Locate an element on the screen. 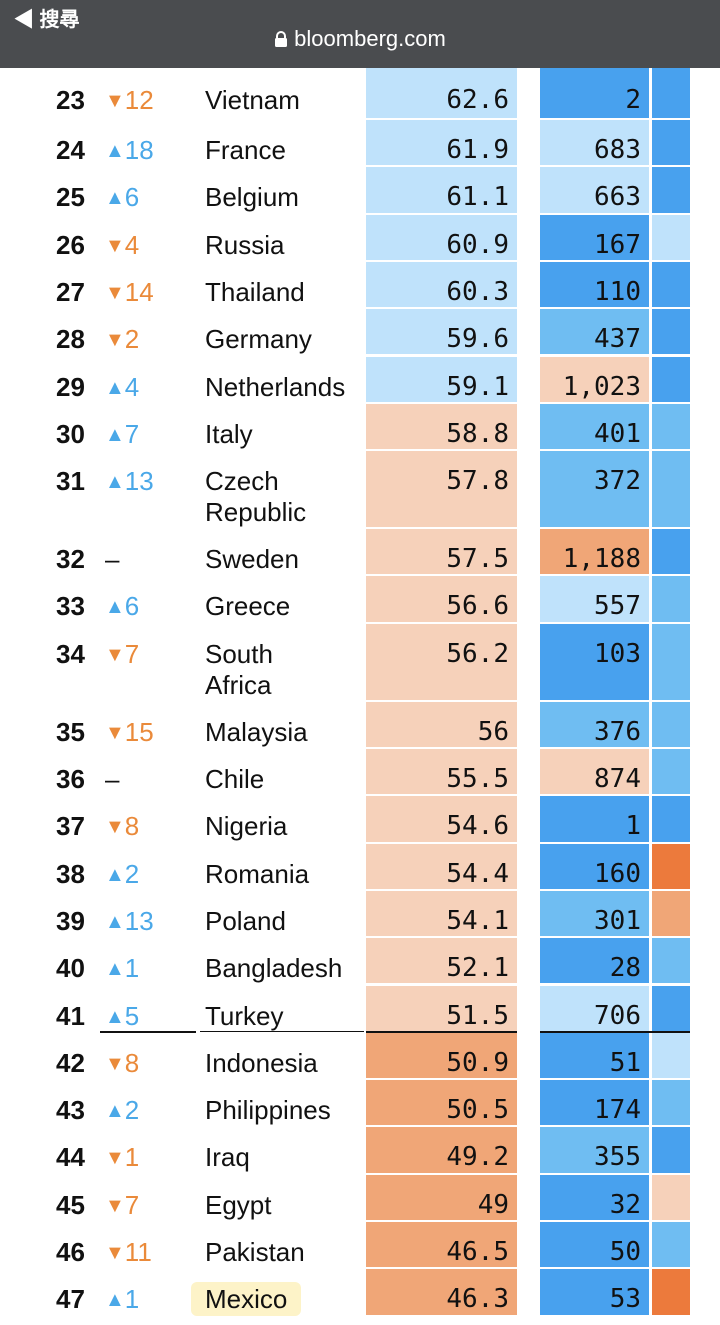  cases-value: 437 is located at coordinates (617, 339).